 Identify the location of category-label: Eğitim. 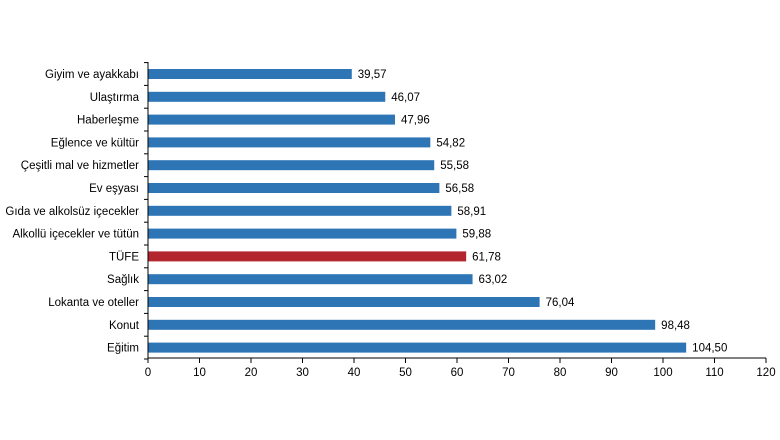
(123, 349).